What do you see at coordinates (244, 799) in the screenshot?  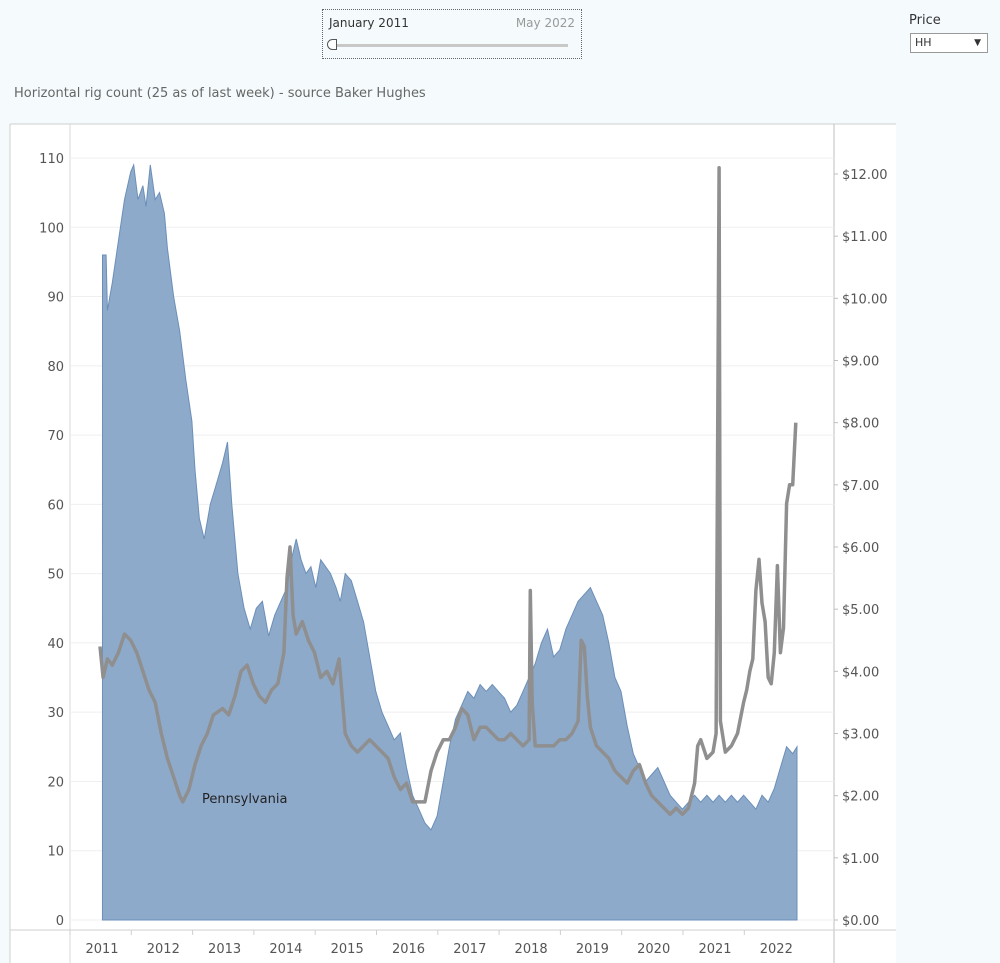 I see `pennsylvania-annotation: Pennsylvania` at bounding box center [244, 799].